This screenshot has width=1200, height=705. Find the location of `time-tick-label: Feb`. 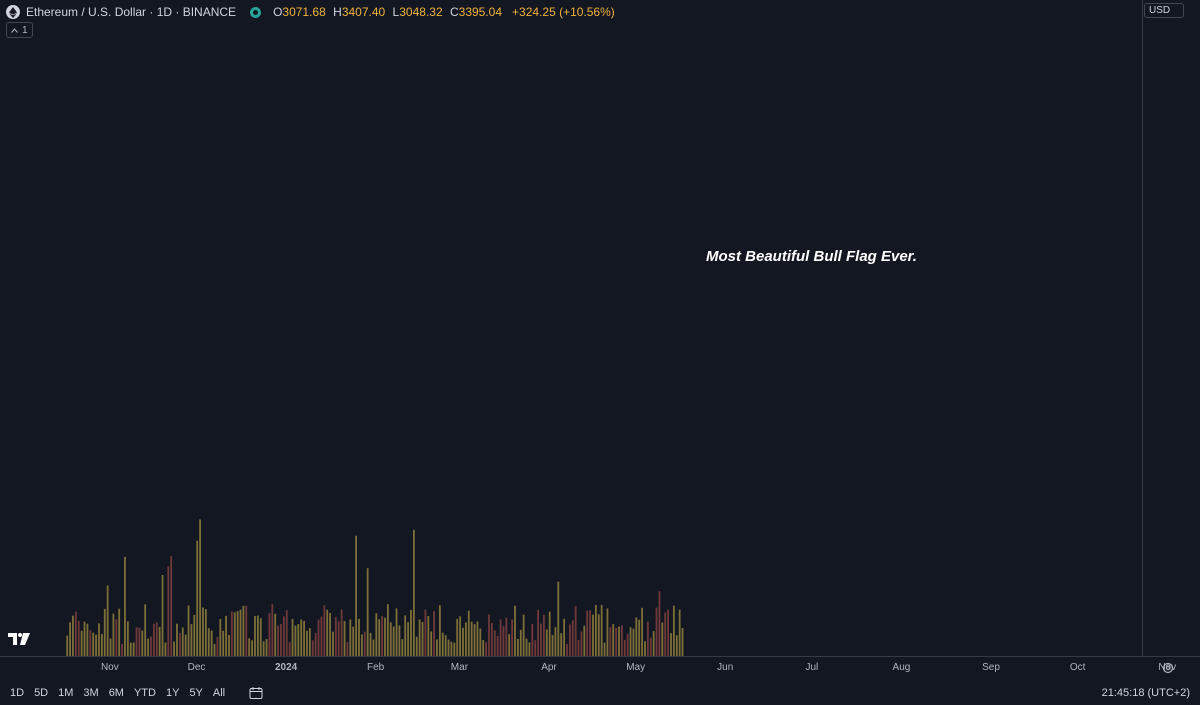

time-tick-label: Feb is located at coordinates (376, 667).